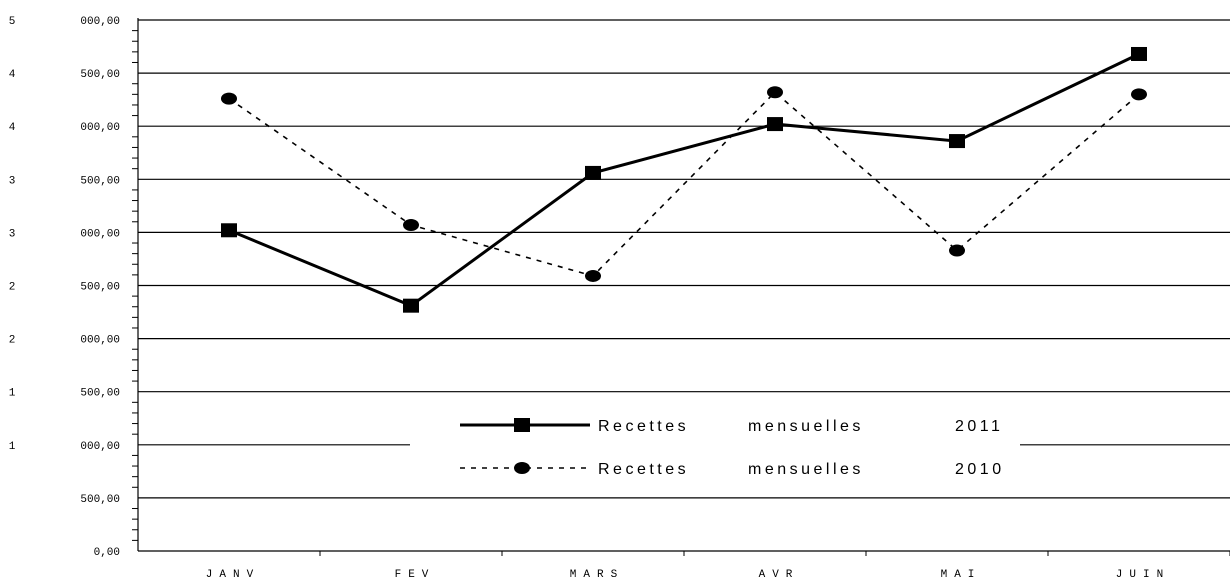  I want to click on x-tick-label: JUIN, so click(1143, 575).